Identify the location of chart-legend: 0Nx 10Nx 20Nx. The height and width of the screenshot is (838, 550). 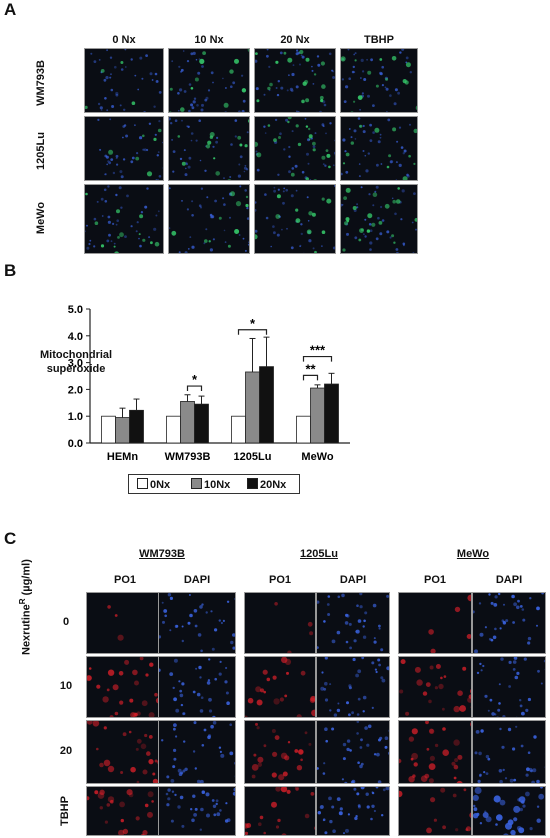
(214, 484).